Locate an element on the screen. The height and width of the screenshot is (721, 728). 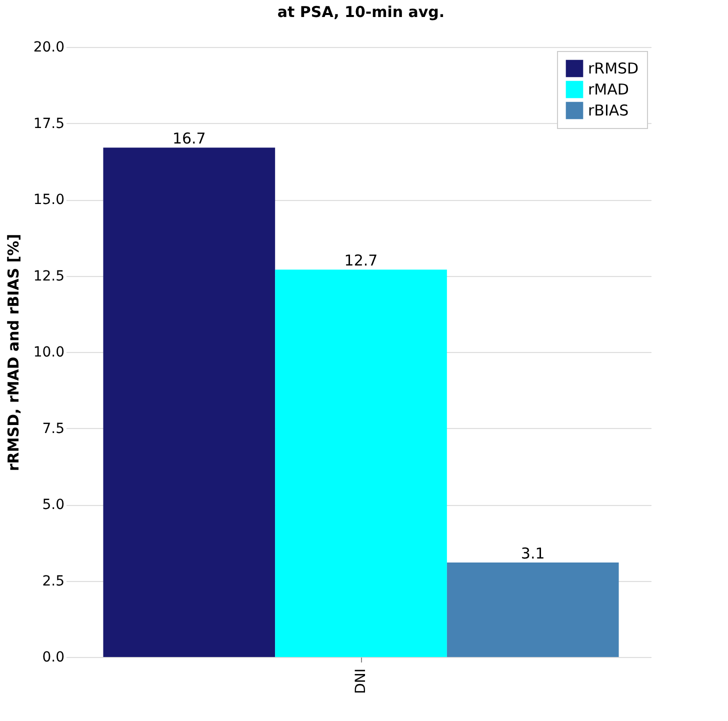
y-tick-label: 15.0 is located at coordinates (48, 200).